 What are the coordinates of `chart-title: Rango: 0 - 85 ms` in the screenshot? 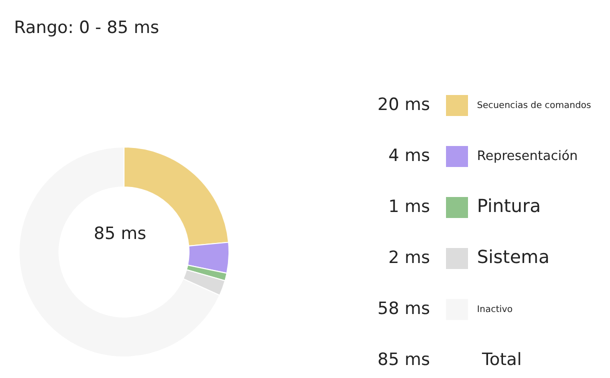 It's located at (87, 28).